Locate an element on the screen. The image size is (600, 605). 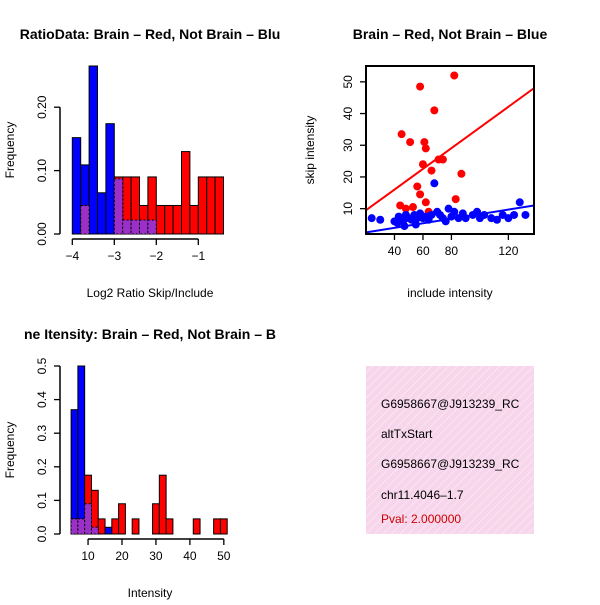
info-gene-id: G6958667@J913239_RC is located at coordinates (450, 404).